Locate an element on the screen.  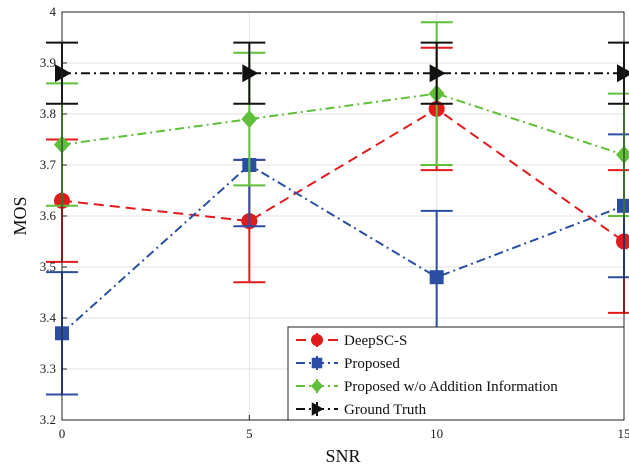
legend-box is located at coordinates (456, 373).